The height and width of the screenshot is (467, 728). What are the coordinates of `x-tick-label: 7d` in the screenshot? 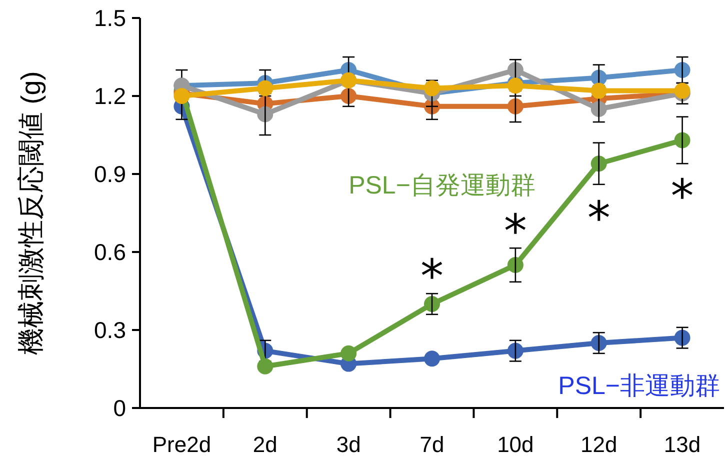 It's located at (432, 444).